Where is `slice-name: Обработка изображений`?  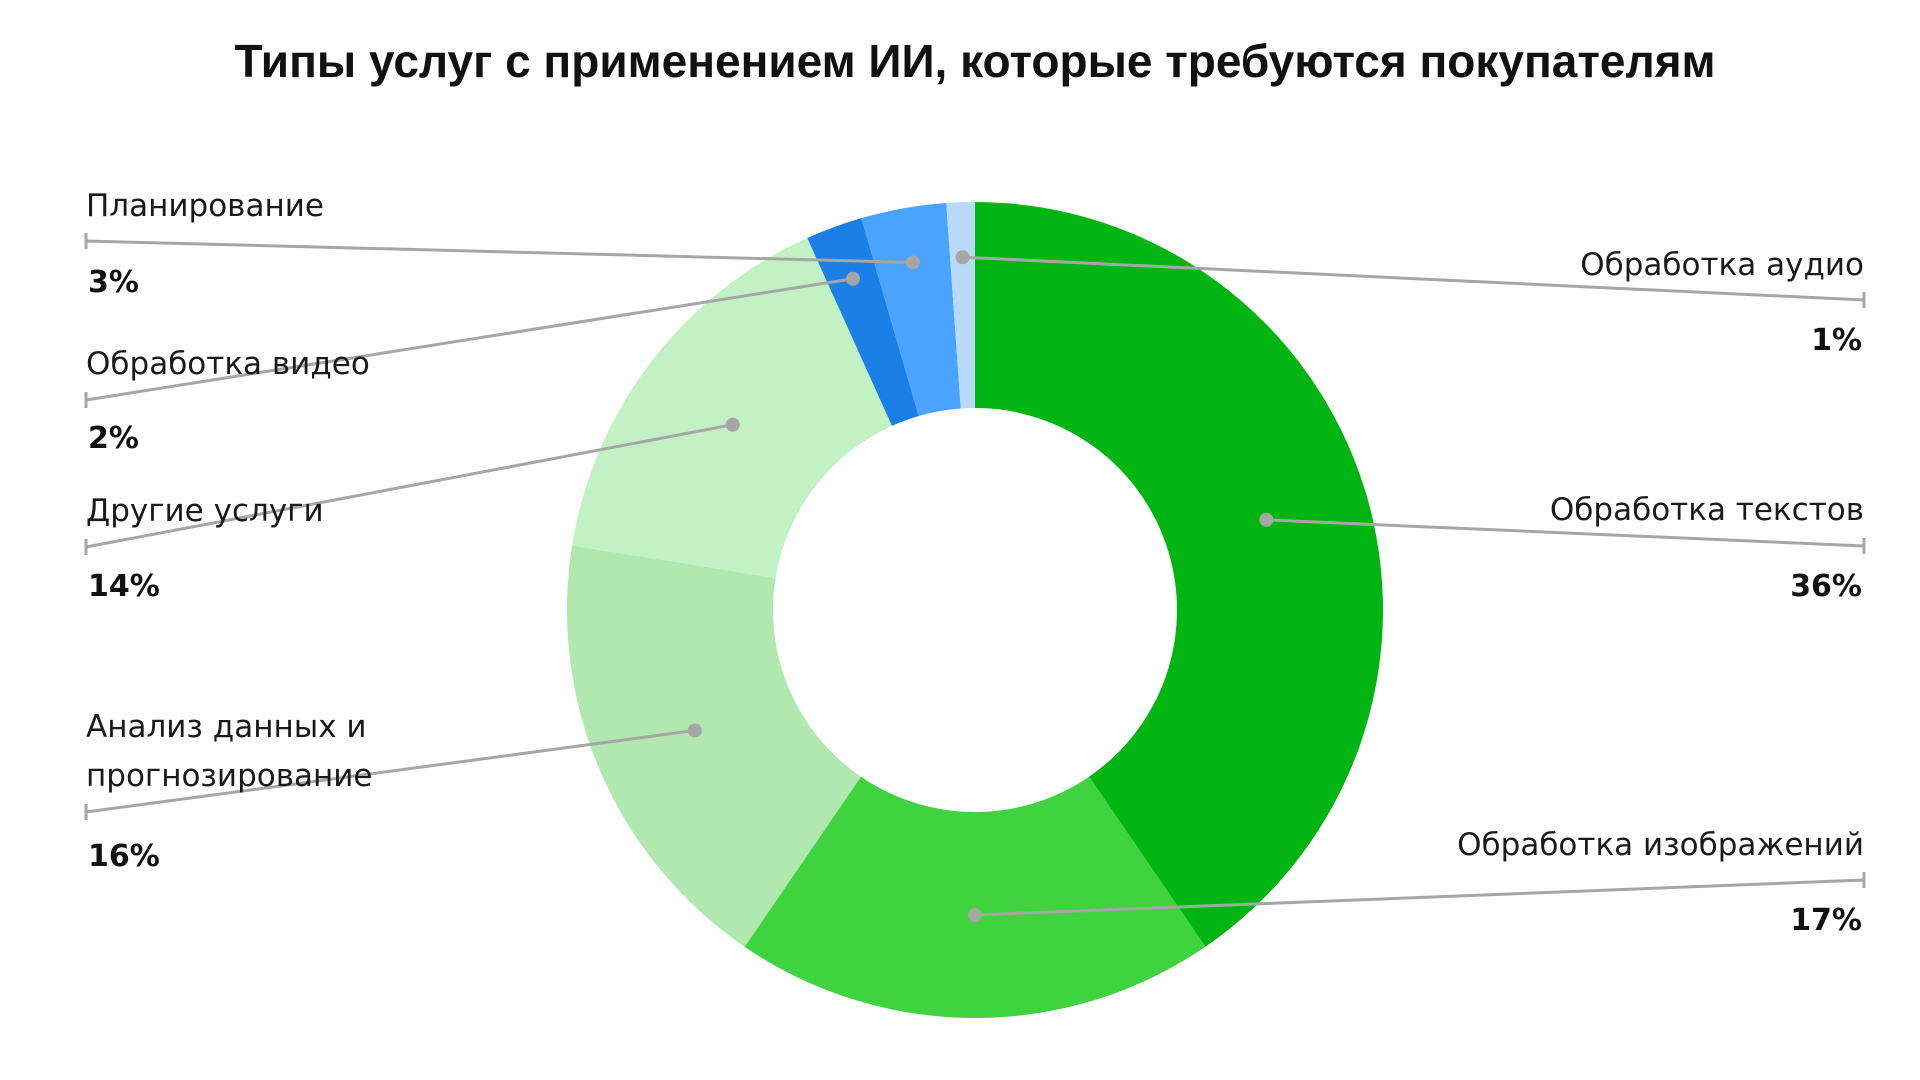 slice-name: Обработка изображений is located at coordinates (1660, 845).